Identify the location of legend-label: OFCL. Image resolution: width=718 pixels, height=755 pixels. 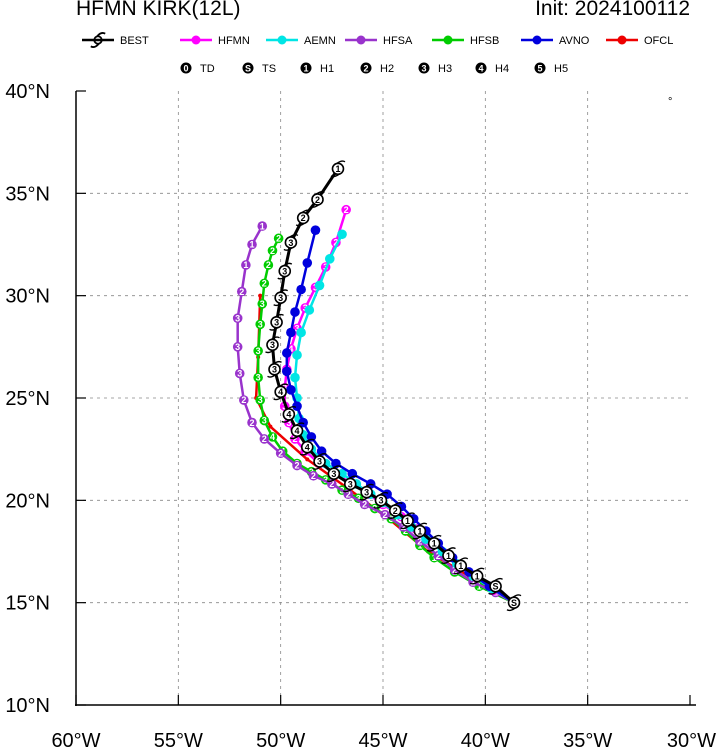
(658, 41).